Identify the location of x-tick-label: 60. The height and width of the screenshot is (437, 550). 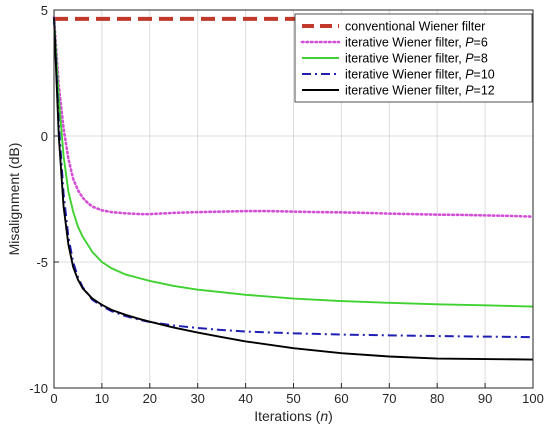
(341, 398).